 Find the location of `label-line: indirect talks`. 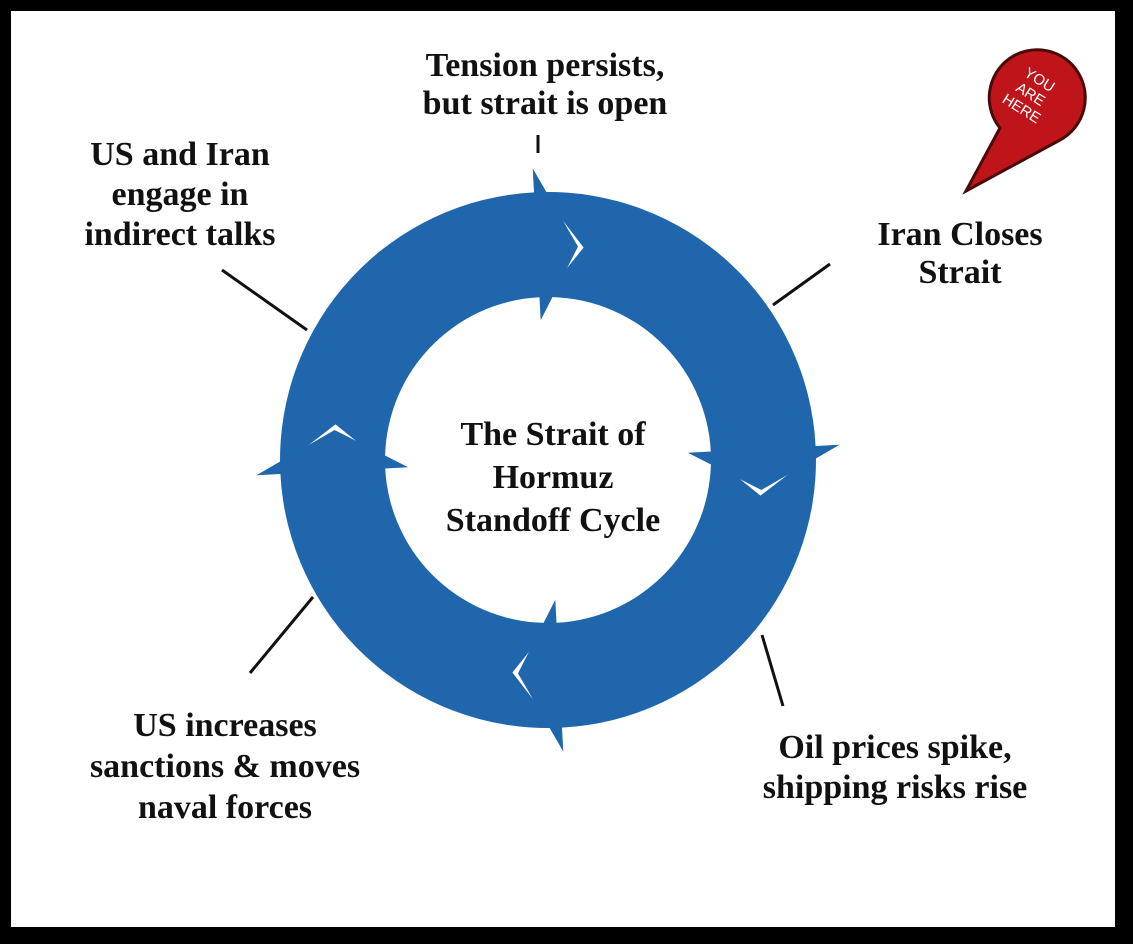

label-line: indirect talks is located at coordinates (179, 234).